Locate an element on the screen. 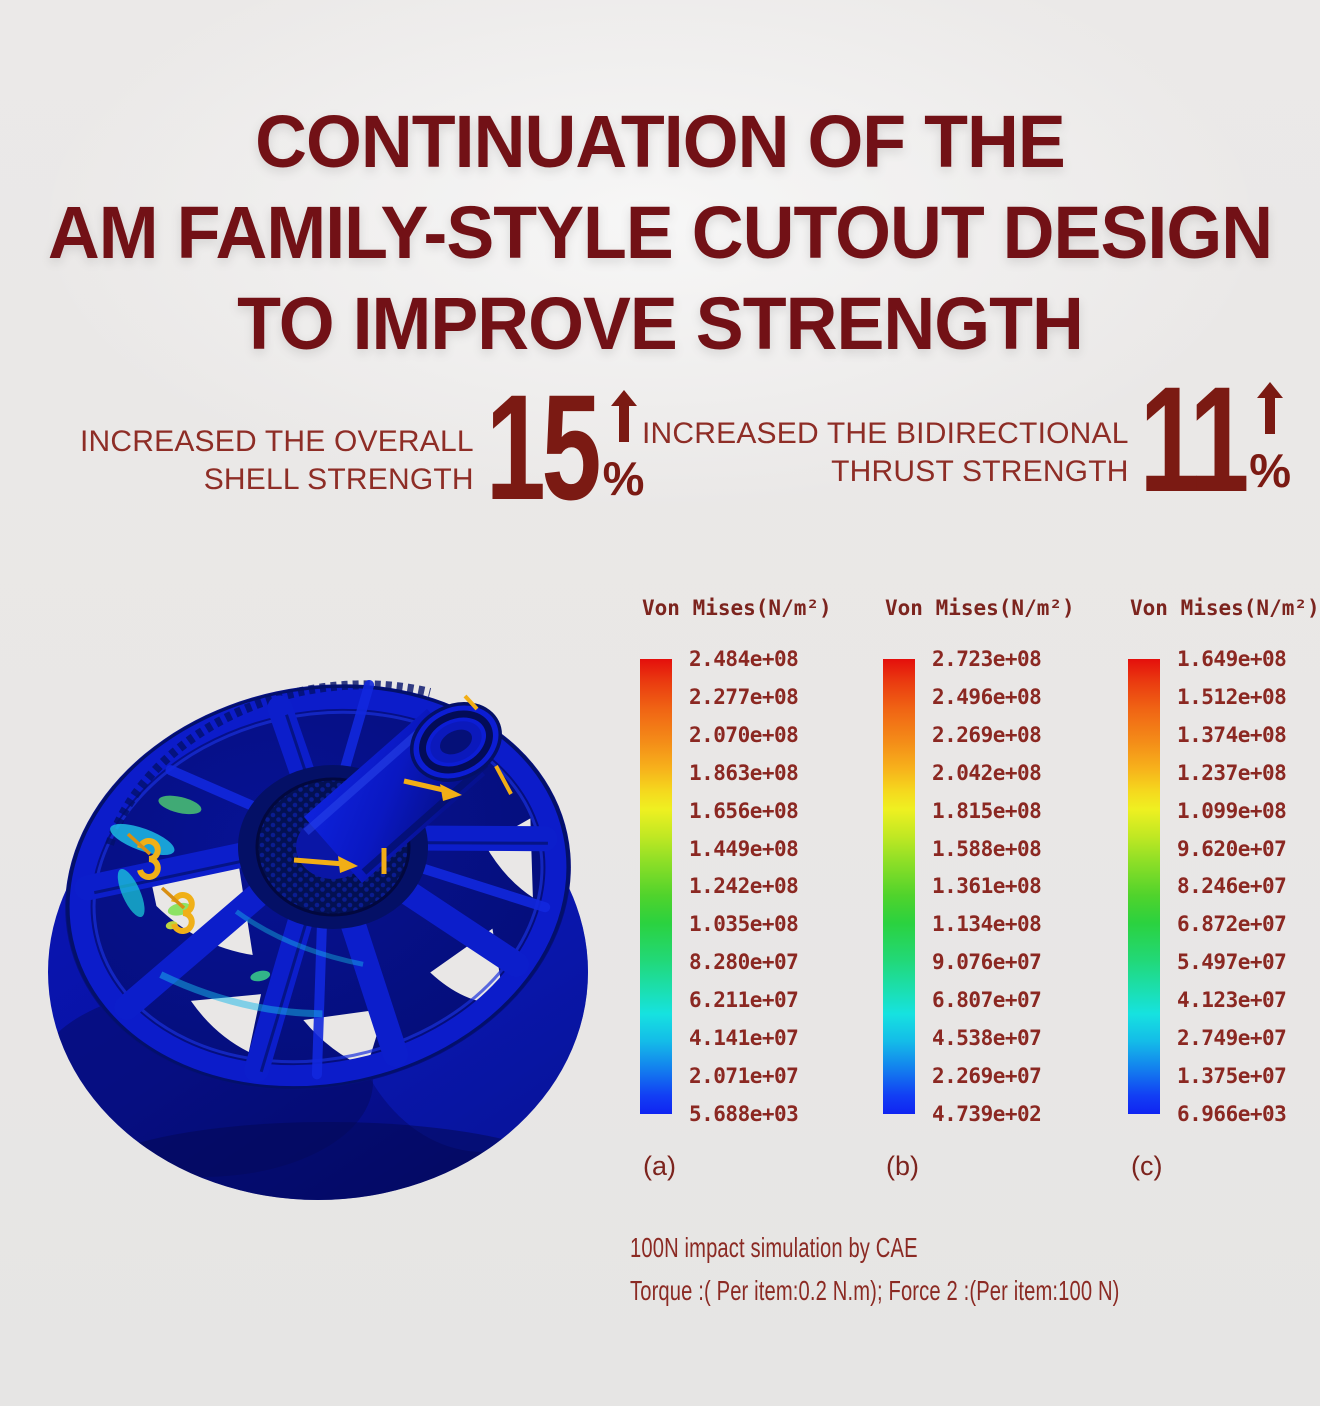 The width and height of the screenshot is (1320, 1406). scale-value: 1.361e+08 is located at coordinates (987, 886).